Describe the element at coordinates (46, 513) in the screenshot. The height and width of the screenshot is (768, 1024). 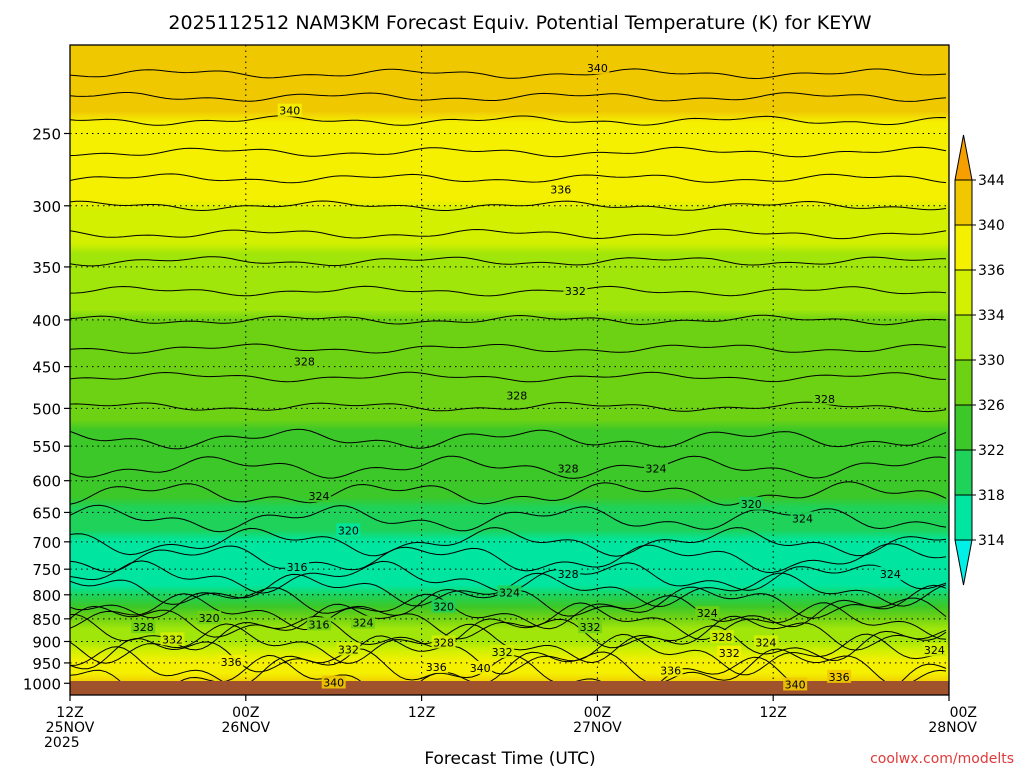
I see `y-tick-label: 650` at that location.